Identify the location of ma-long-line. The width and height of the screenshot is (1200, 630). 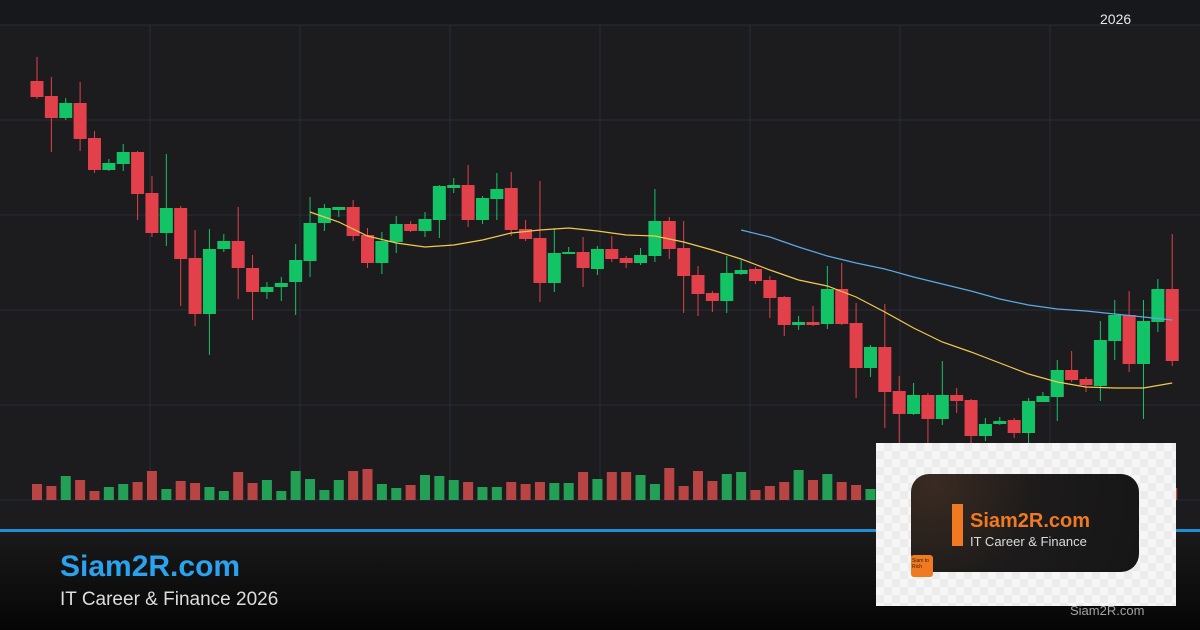
(956, 275).